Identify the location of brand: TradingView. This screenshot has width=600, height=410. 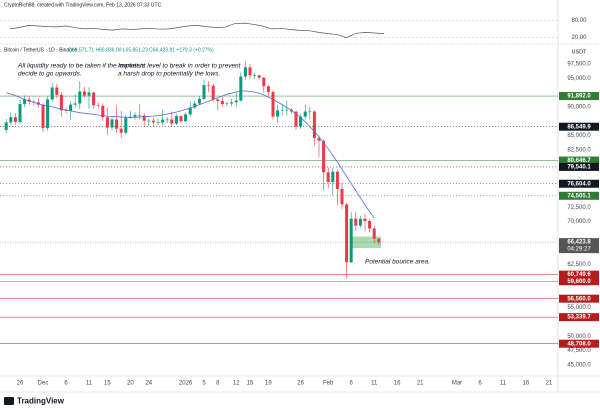
(41, 401).